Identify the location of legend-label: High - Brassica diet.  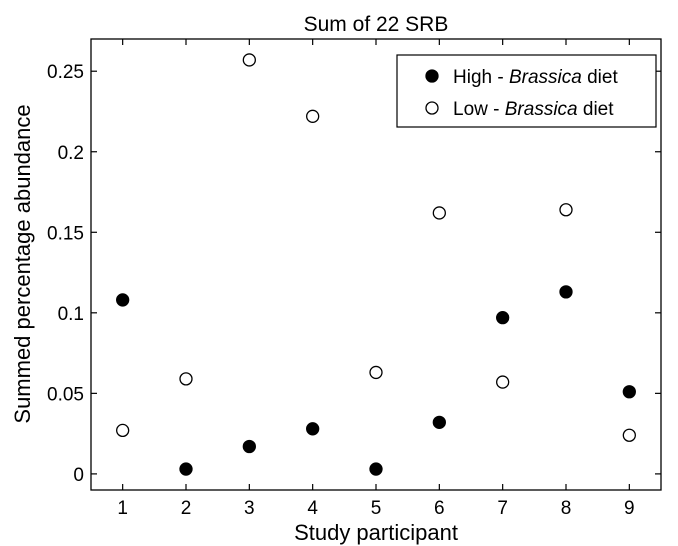
(535, 77).